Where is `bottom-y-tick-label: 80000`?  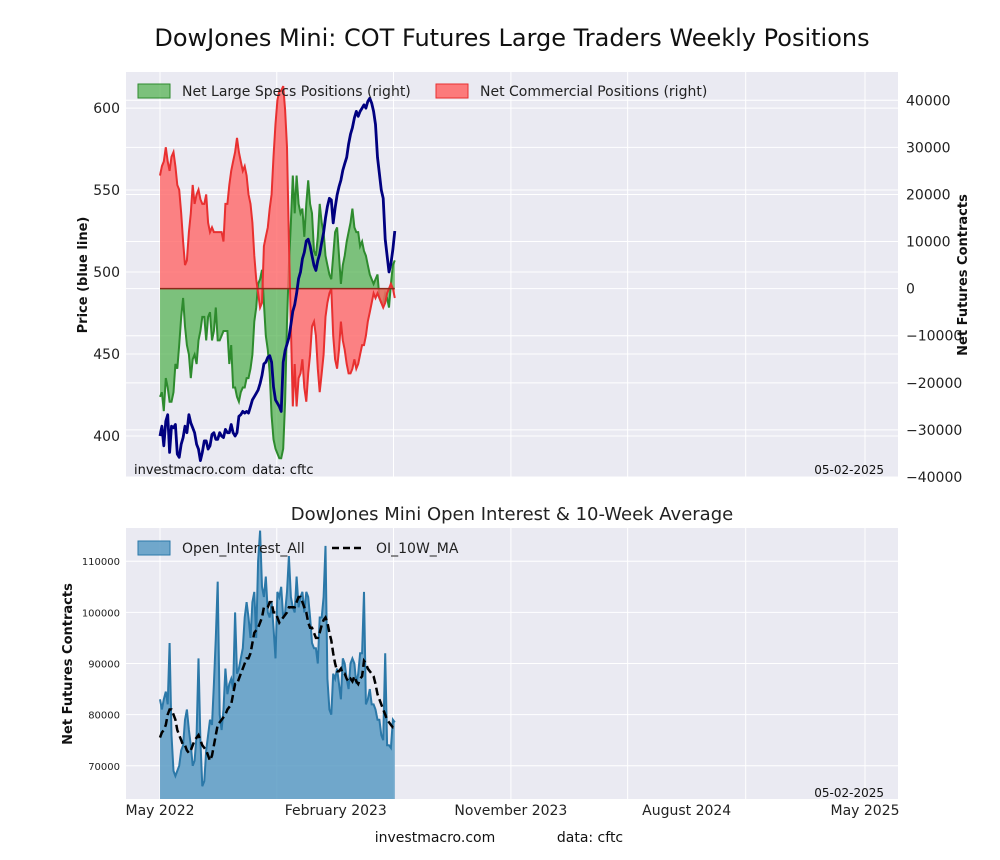 bottom-y-tick-label: 80000 is located at coordinates (104, 716).